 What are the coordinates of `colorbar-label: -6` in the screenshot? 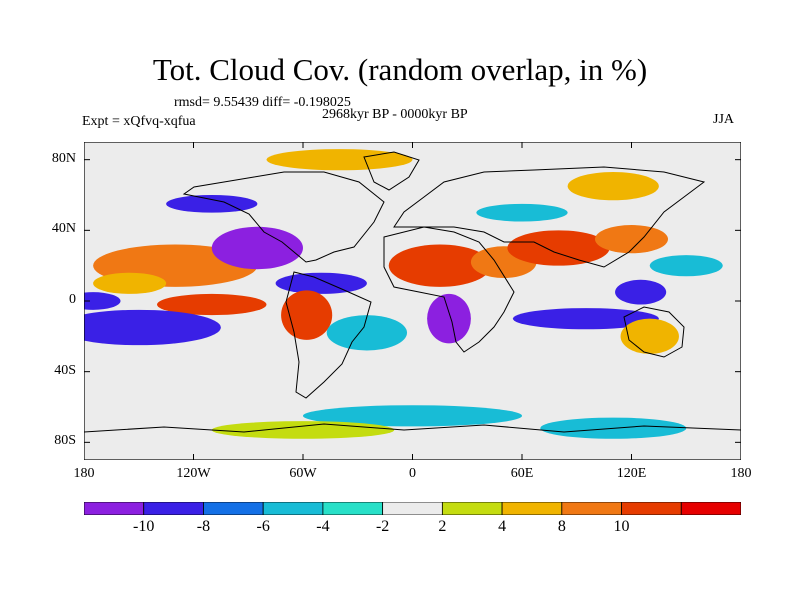 It's located at (263, 526).